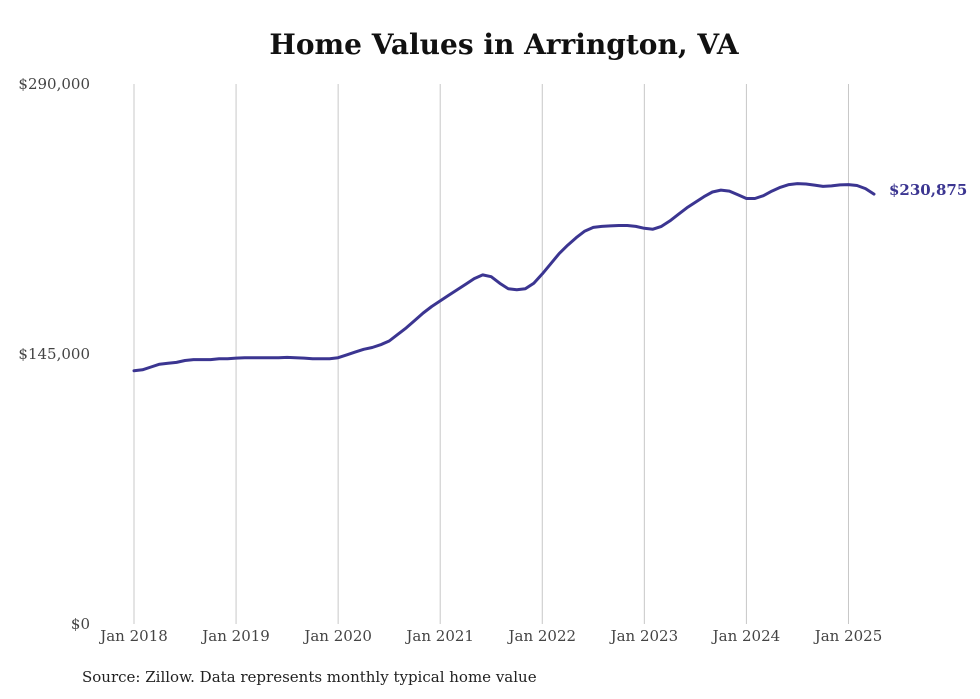 This screenshot has width=980, height=699. Describe the element at coordinates (235, 636) in the screenshot. I see `x-tick-label: Jan 2019` at that location.